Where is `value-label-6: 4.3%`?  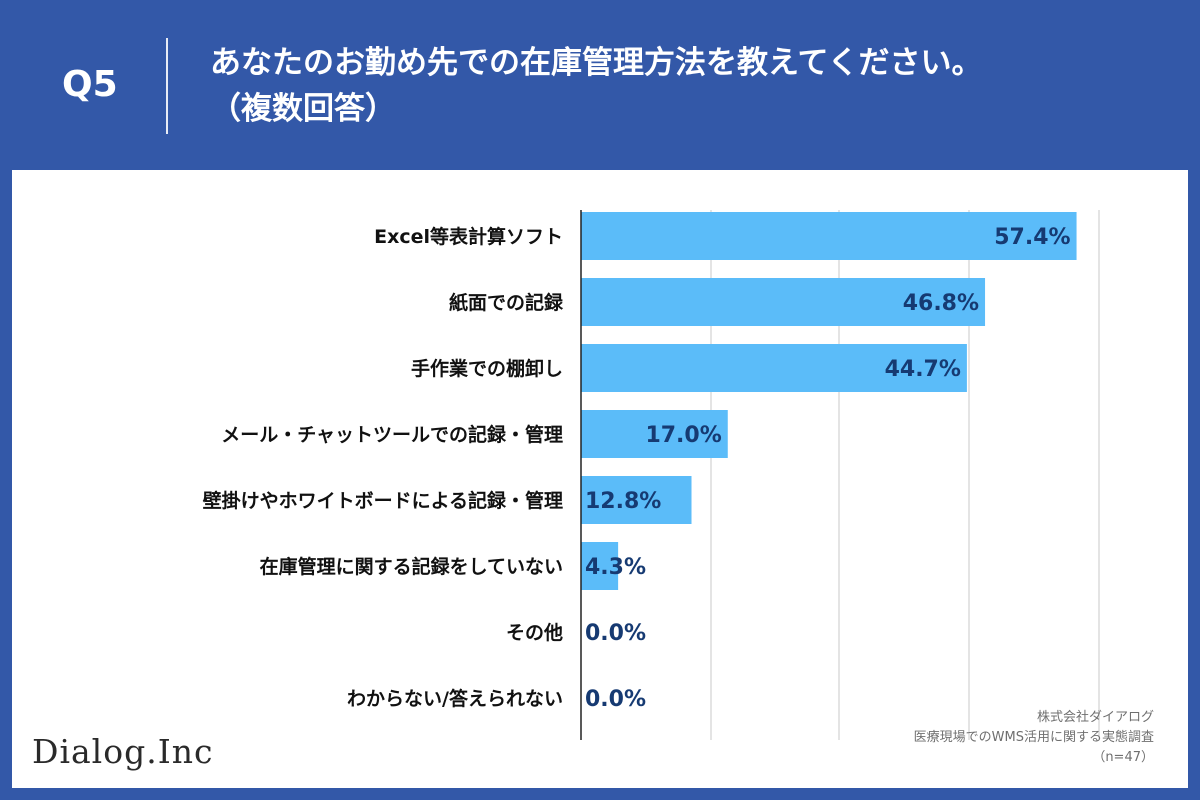 value-label-6: 4.3% is located at coordinates (615, 567).